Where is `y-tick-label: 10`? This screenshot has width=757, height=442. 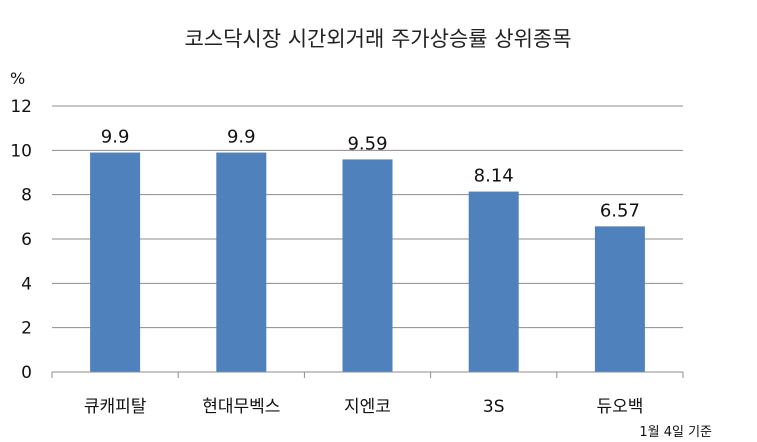
y-tick-label: 10 is located at coordinates (21, 151).